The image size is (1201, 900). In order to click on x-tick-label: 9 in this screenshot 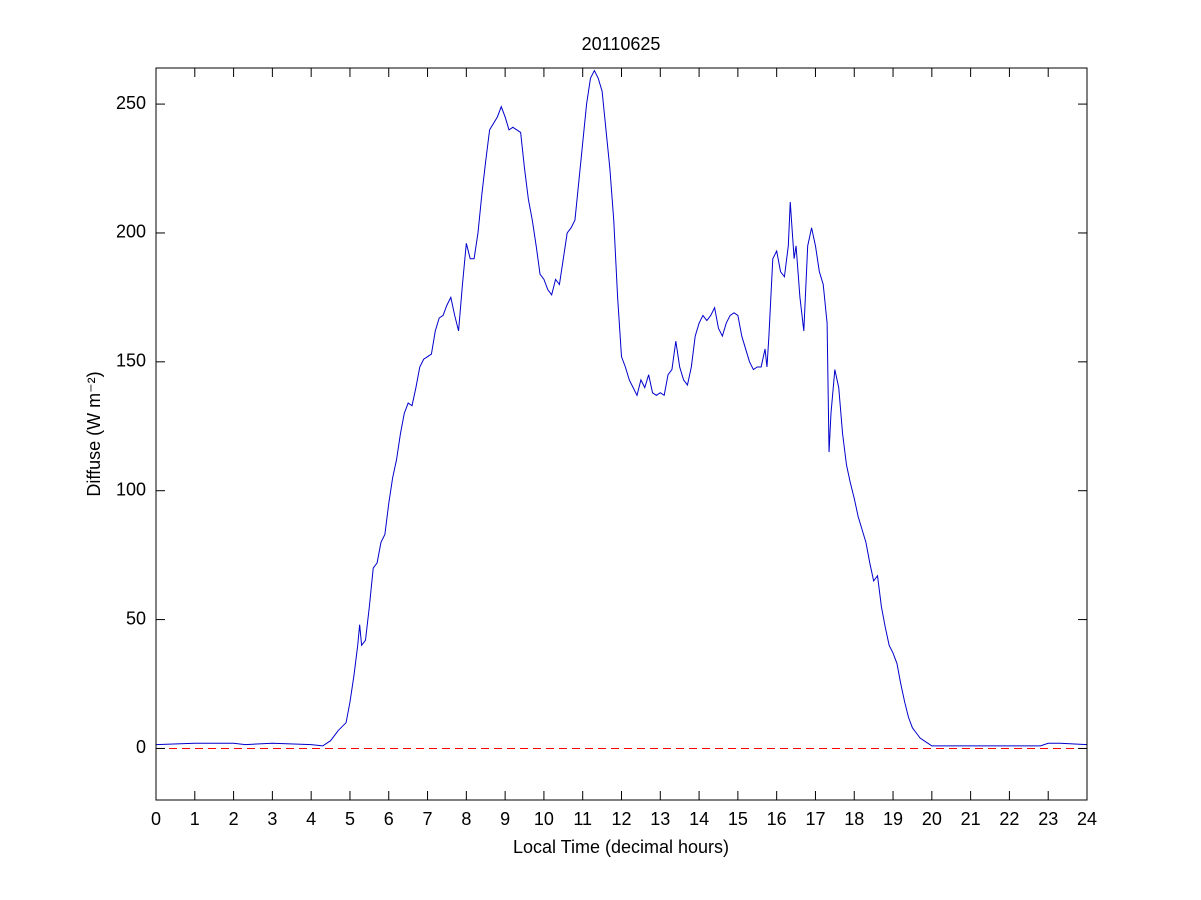, I will do `click(505, 819)`.